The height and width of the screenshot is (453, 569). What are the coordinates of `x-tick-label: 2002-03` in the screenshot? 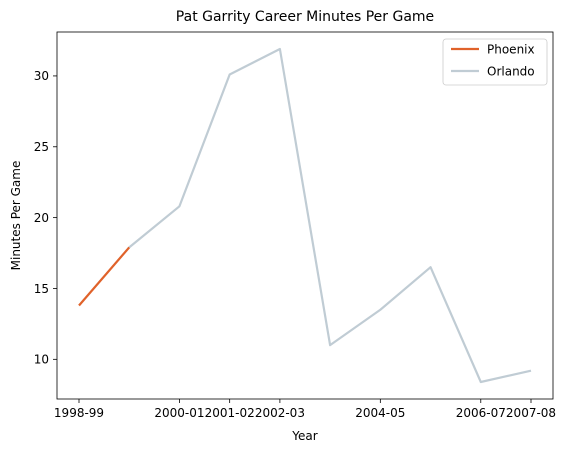 It's located at (280, 413).